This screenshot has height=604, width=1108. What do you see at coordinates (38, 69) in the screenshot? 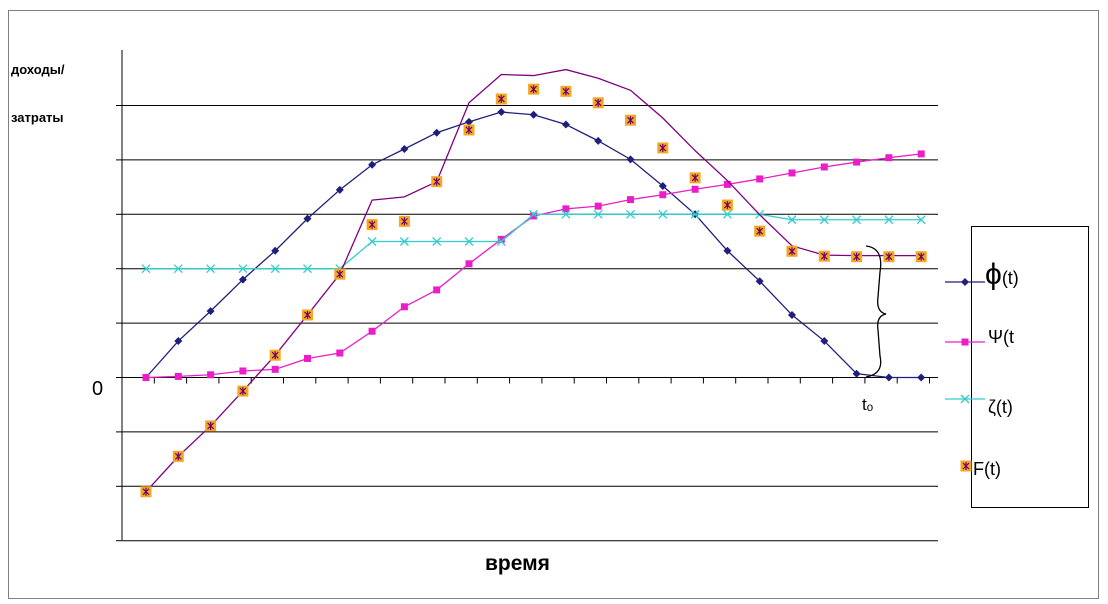
I see `y-axis-label-line1: доходы/` at bounding box center [38, 69].